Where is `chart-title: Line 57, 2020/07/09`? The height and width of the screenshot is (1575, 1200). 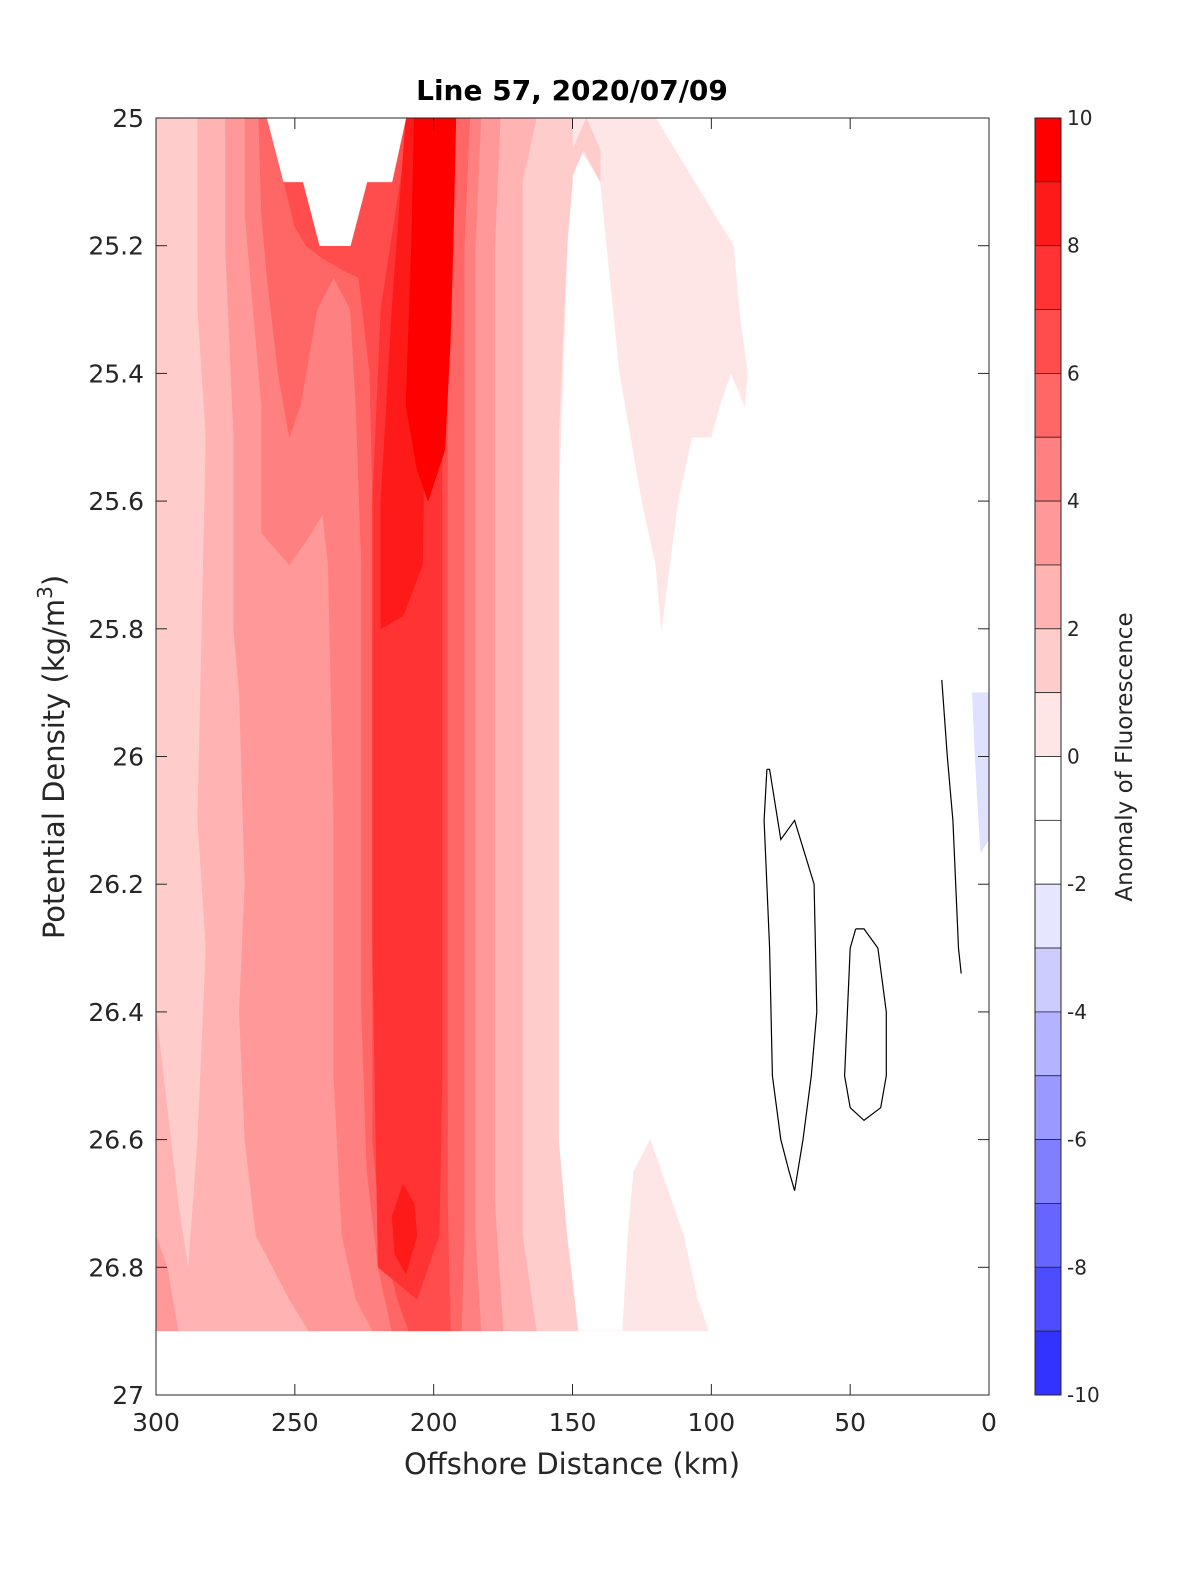
chart-title: Line 57, 2020/07/09 is located at coordinates (572, 90).